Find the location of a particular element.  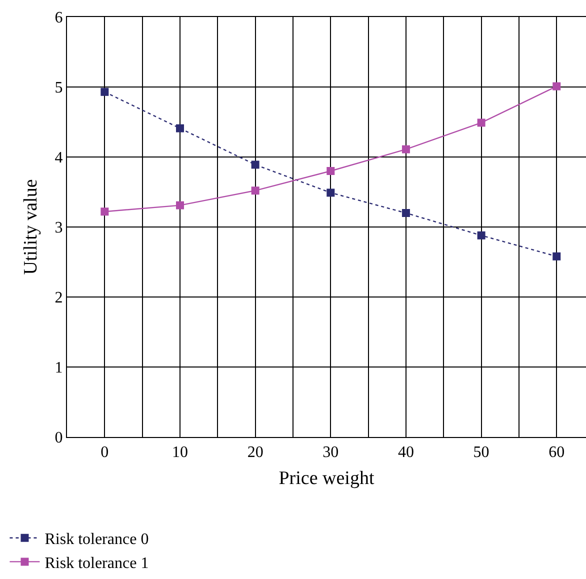

y-tick-label: 1 is located at coordinates (58, 368).